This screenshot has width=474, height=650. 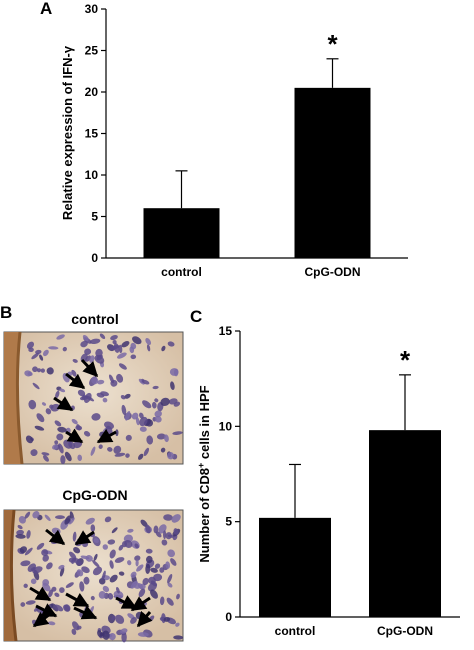 I want to click on chart-c-y-axis-label: Number of CD8+ cells in HPF, so click(x=204, y=473).